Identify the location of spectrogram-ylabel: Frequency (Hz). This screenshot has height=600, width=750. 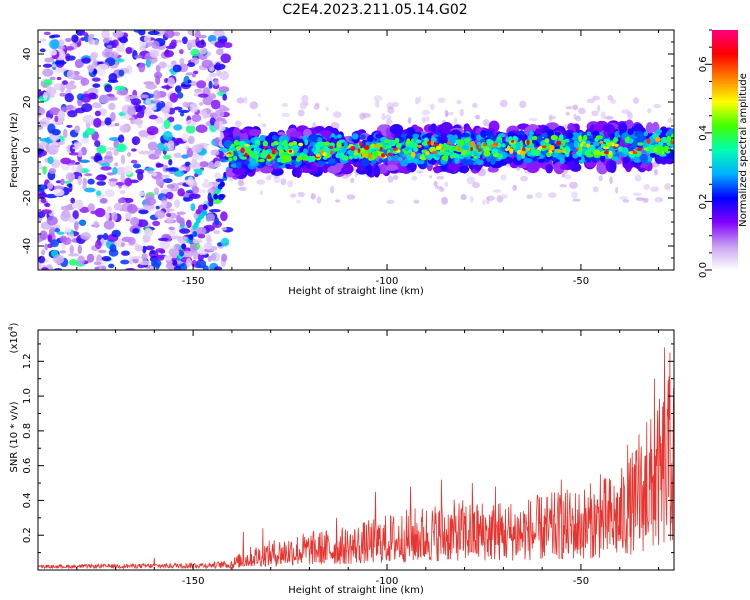
(14, 150).